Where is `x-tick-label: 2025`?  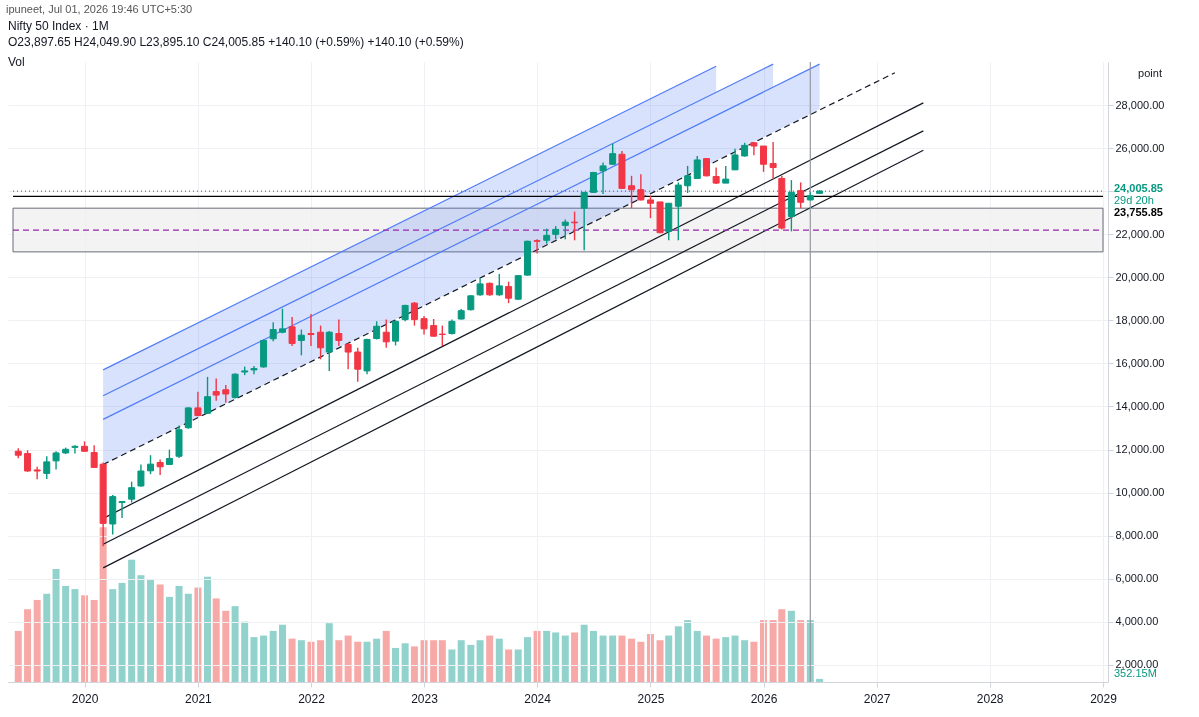 x-tick-label: 2025 is located at coordinates (651, 698).